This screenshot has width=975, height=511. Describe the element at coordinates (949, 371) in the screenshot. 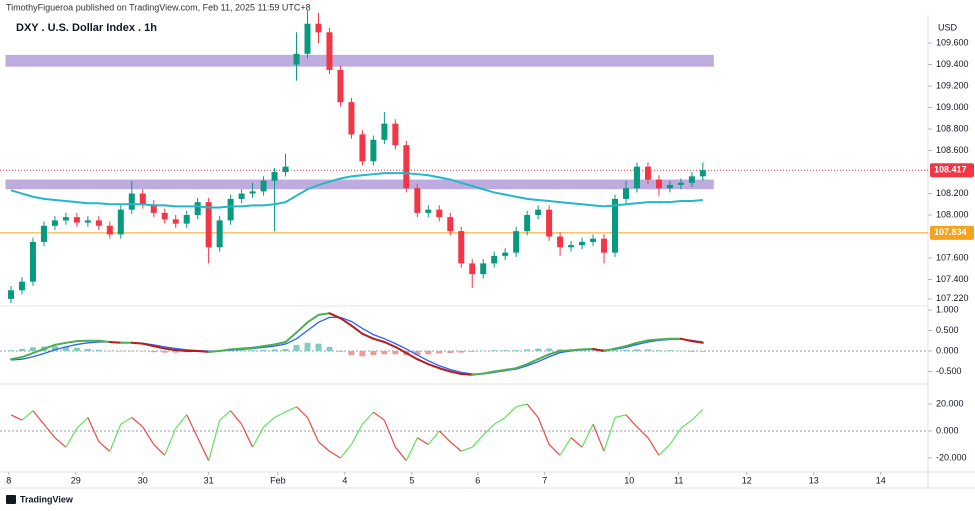

I see `y-tick-label: -0.500` at that location.